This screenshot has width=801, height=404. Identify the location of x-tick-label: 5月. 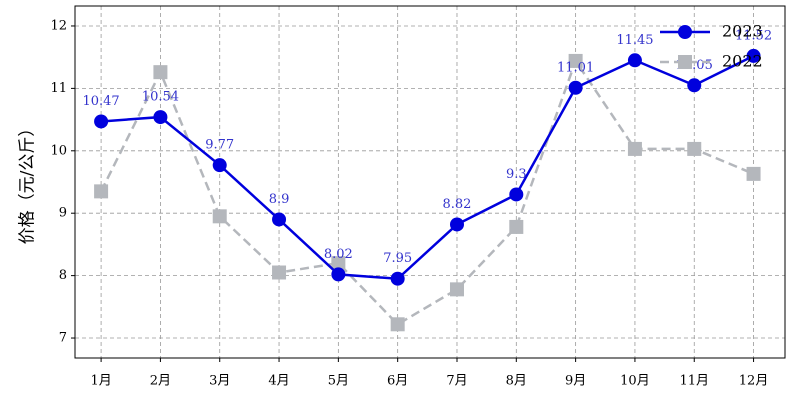
(338, 381).